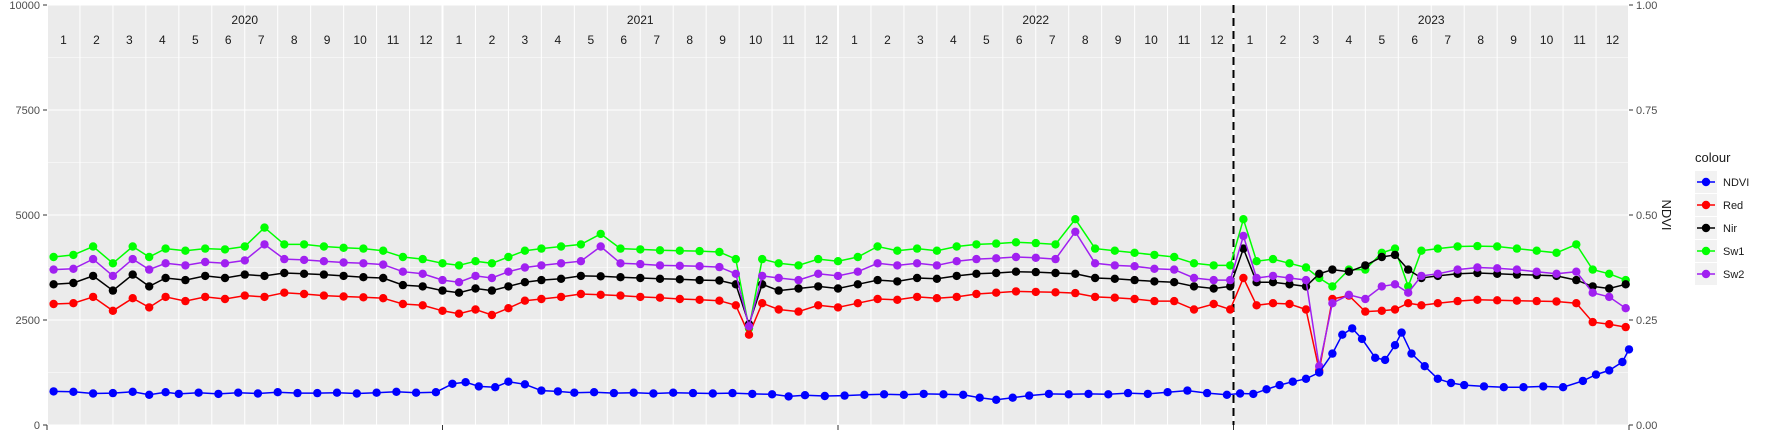 This screenshot has height=442, width=1773. I want to click on legend-title: colour, so click(1713, 157).